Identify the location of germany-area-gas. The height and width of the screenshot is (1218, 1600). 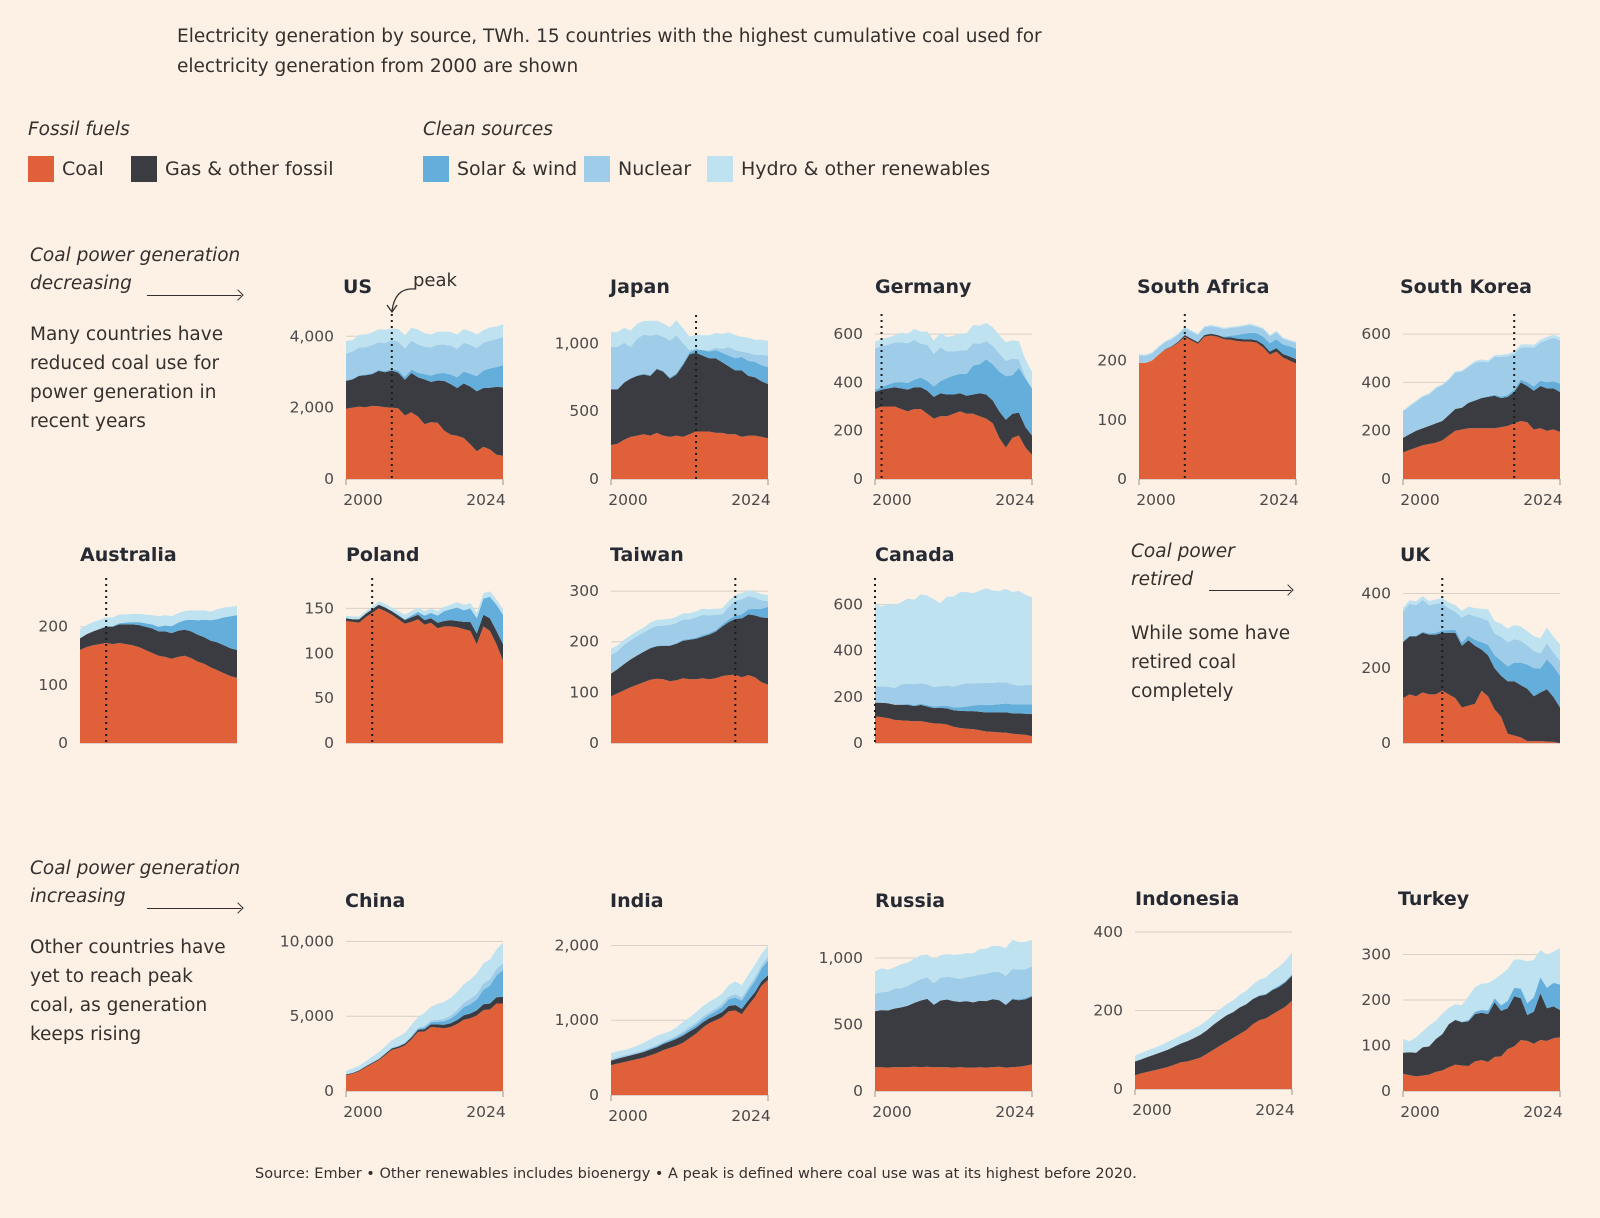
(953, 421).